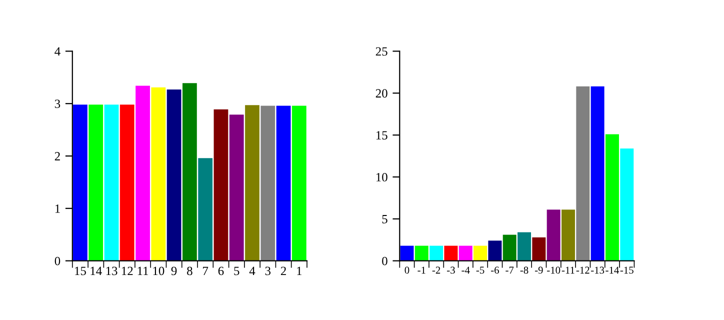 This screenshot has width=724, height=320. I want to click on x-tick-label: 9, so click(174, 271).